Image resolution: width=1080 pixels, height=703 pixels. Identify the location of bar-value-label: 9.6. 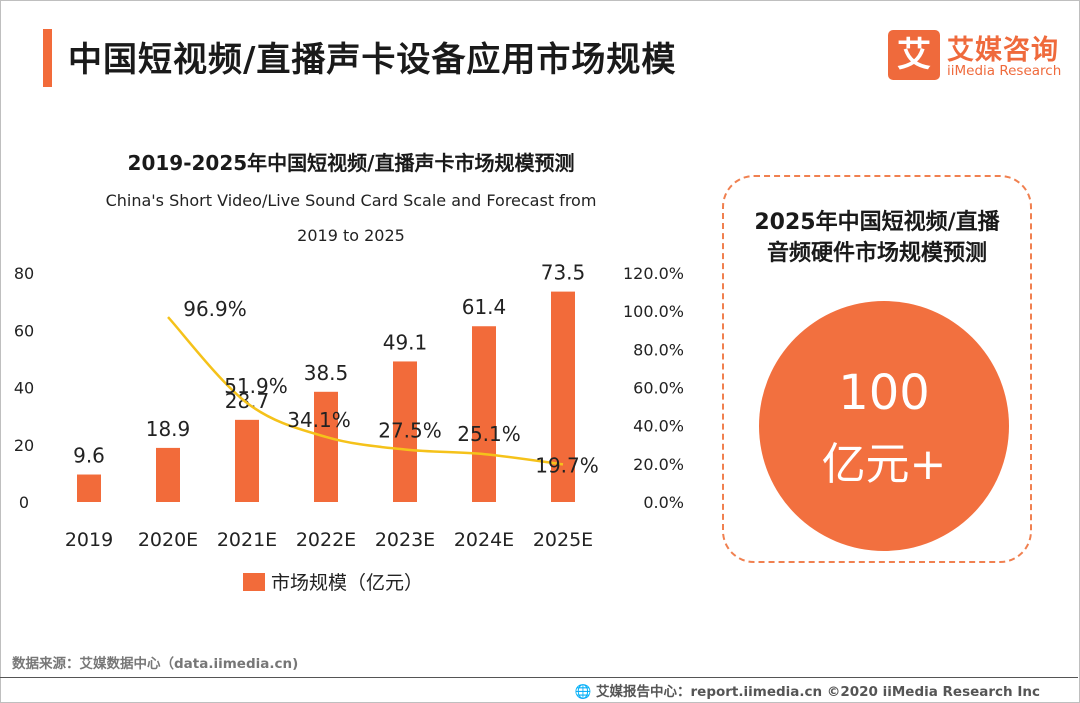
(89, 456).